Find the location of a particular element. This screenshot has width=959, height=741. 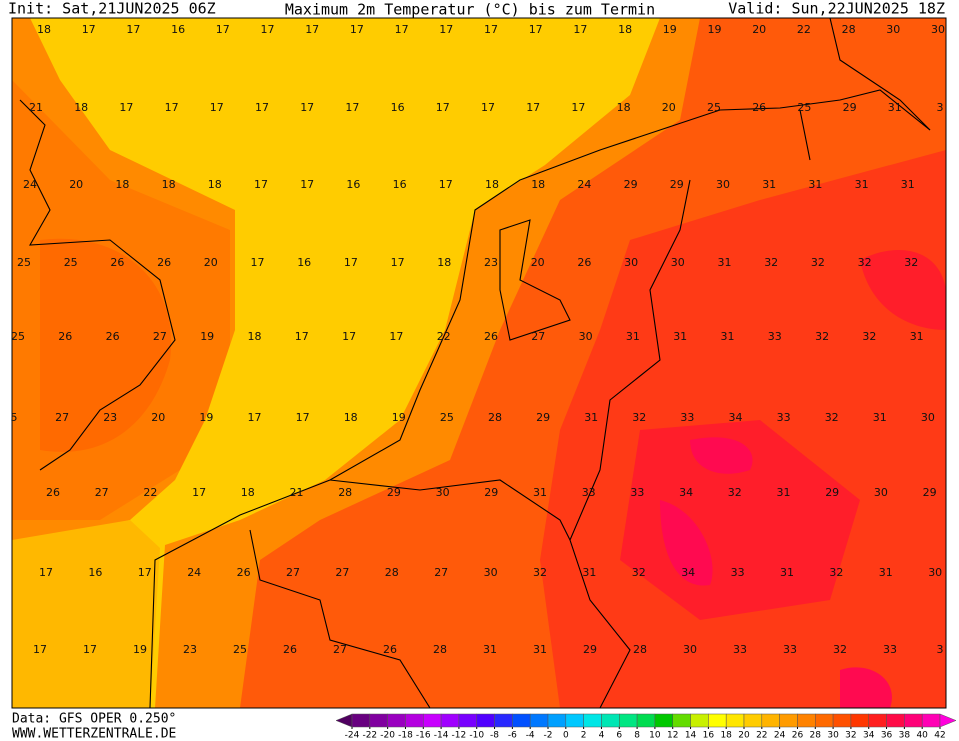

temperature-label: 20 is located at coordinates (158, 417).